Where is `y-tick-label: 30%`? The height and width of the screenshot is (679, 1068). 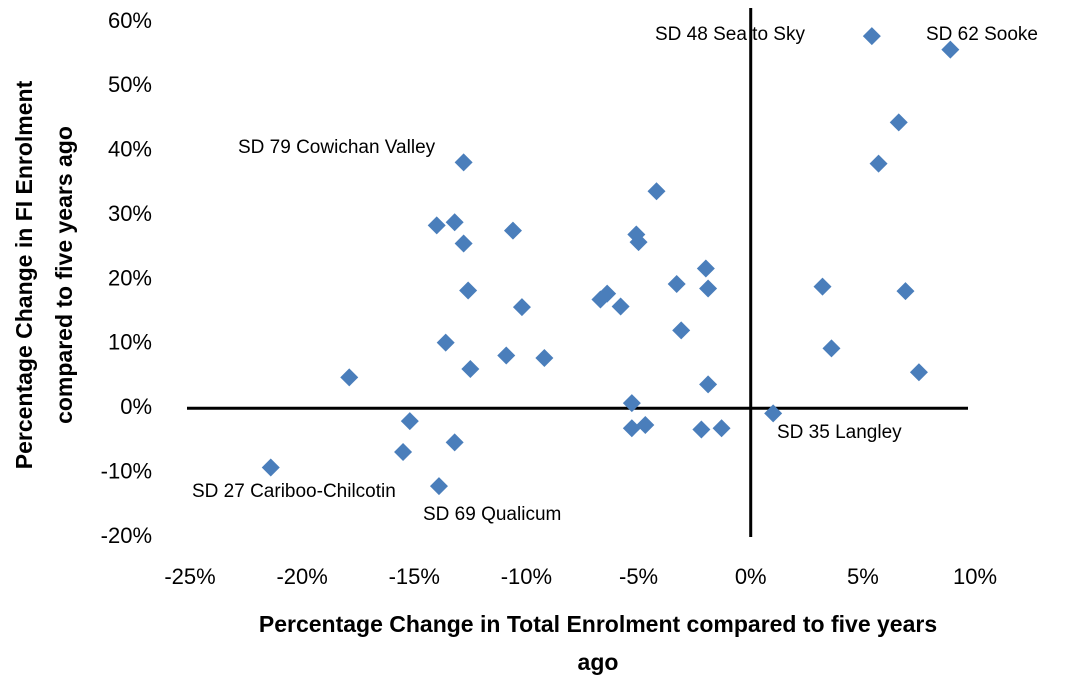 y-tick-label: 30% is located at coordinates (130, 213).